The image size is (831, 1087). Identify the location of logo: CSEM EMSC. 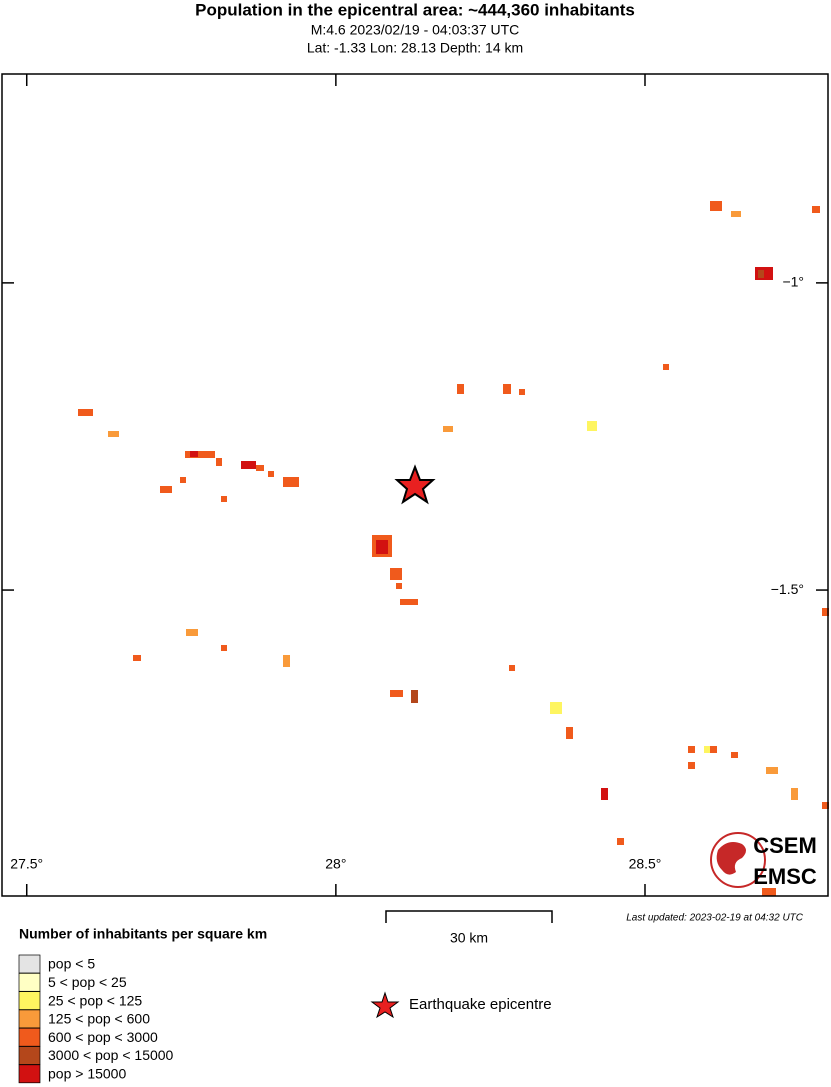
(763, 860).